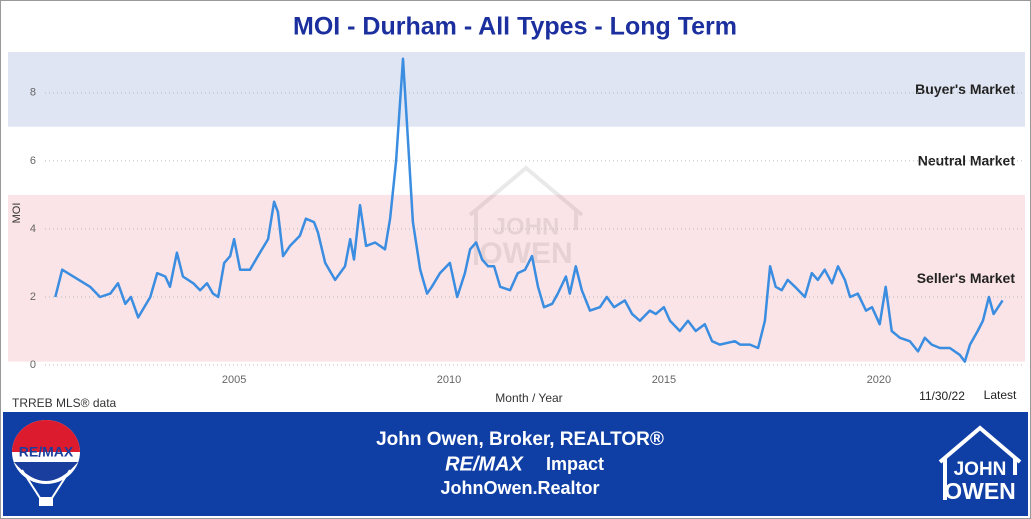  I want to click on x-tick-label: 2010, so click(449, 380).